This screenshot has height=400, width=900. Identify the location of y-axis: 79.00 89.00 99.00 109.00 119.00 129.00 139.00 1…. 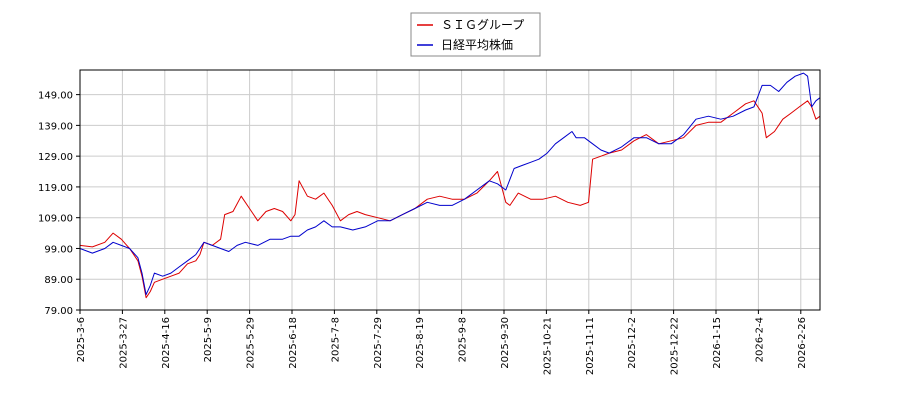
(59, 204).